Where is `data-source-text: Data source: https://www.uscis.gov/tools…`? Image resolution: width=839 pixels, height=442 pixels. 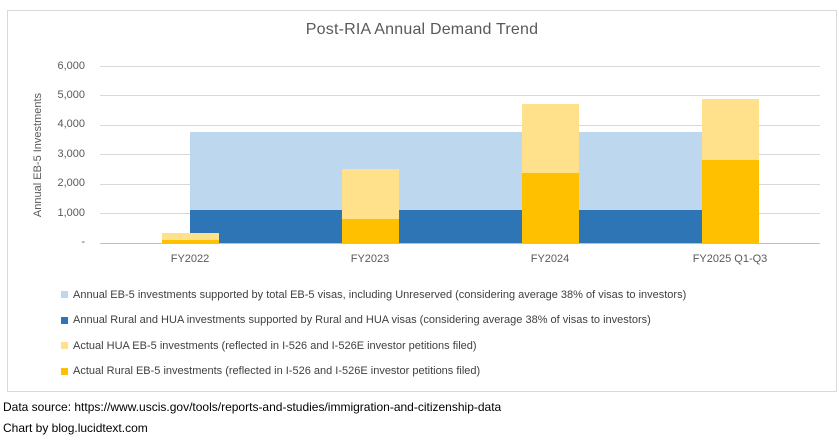 data-source-text: Data source: https://www.uscis.gov/tools… is located at coordinates (252, 407).